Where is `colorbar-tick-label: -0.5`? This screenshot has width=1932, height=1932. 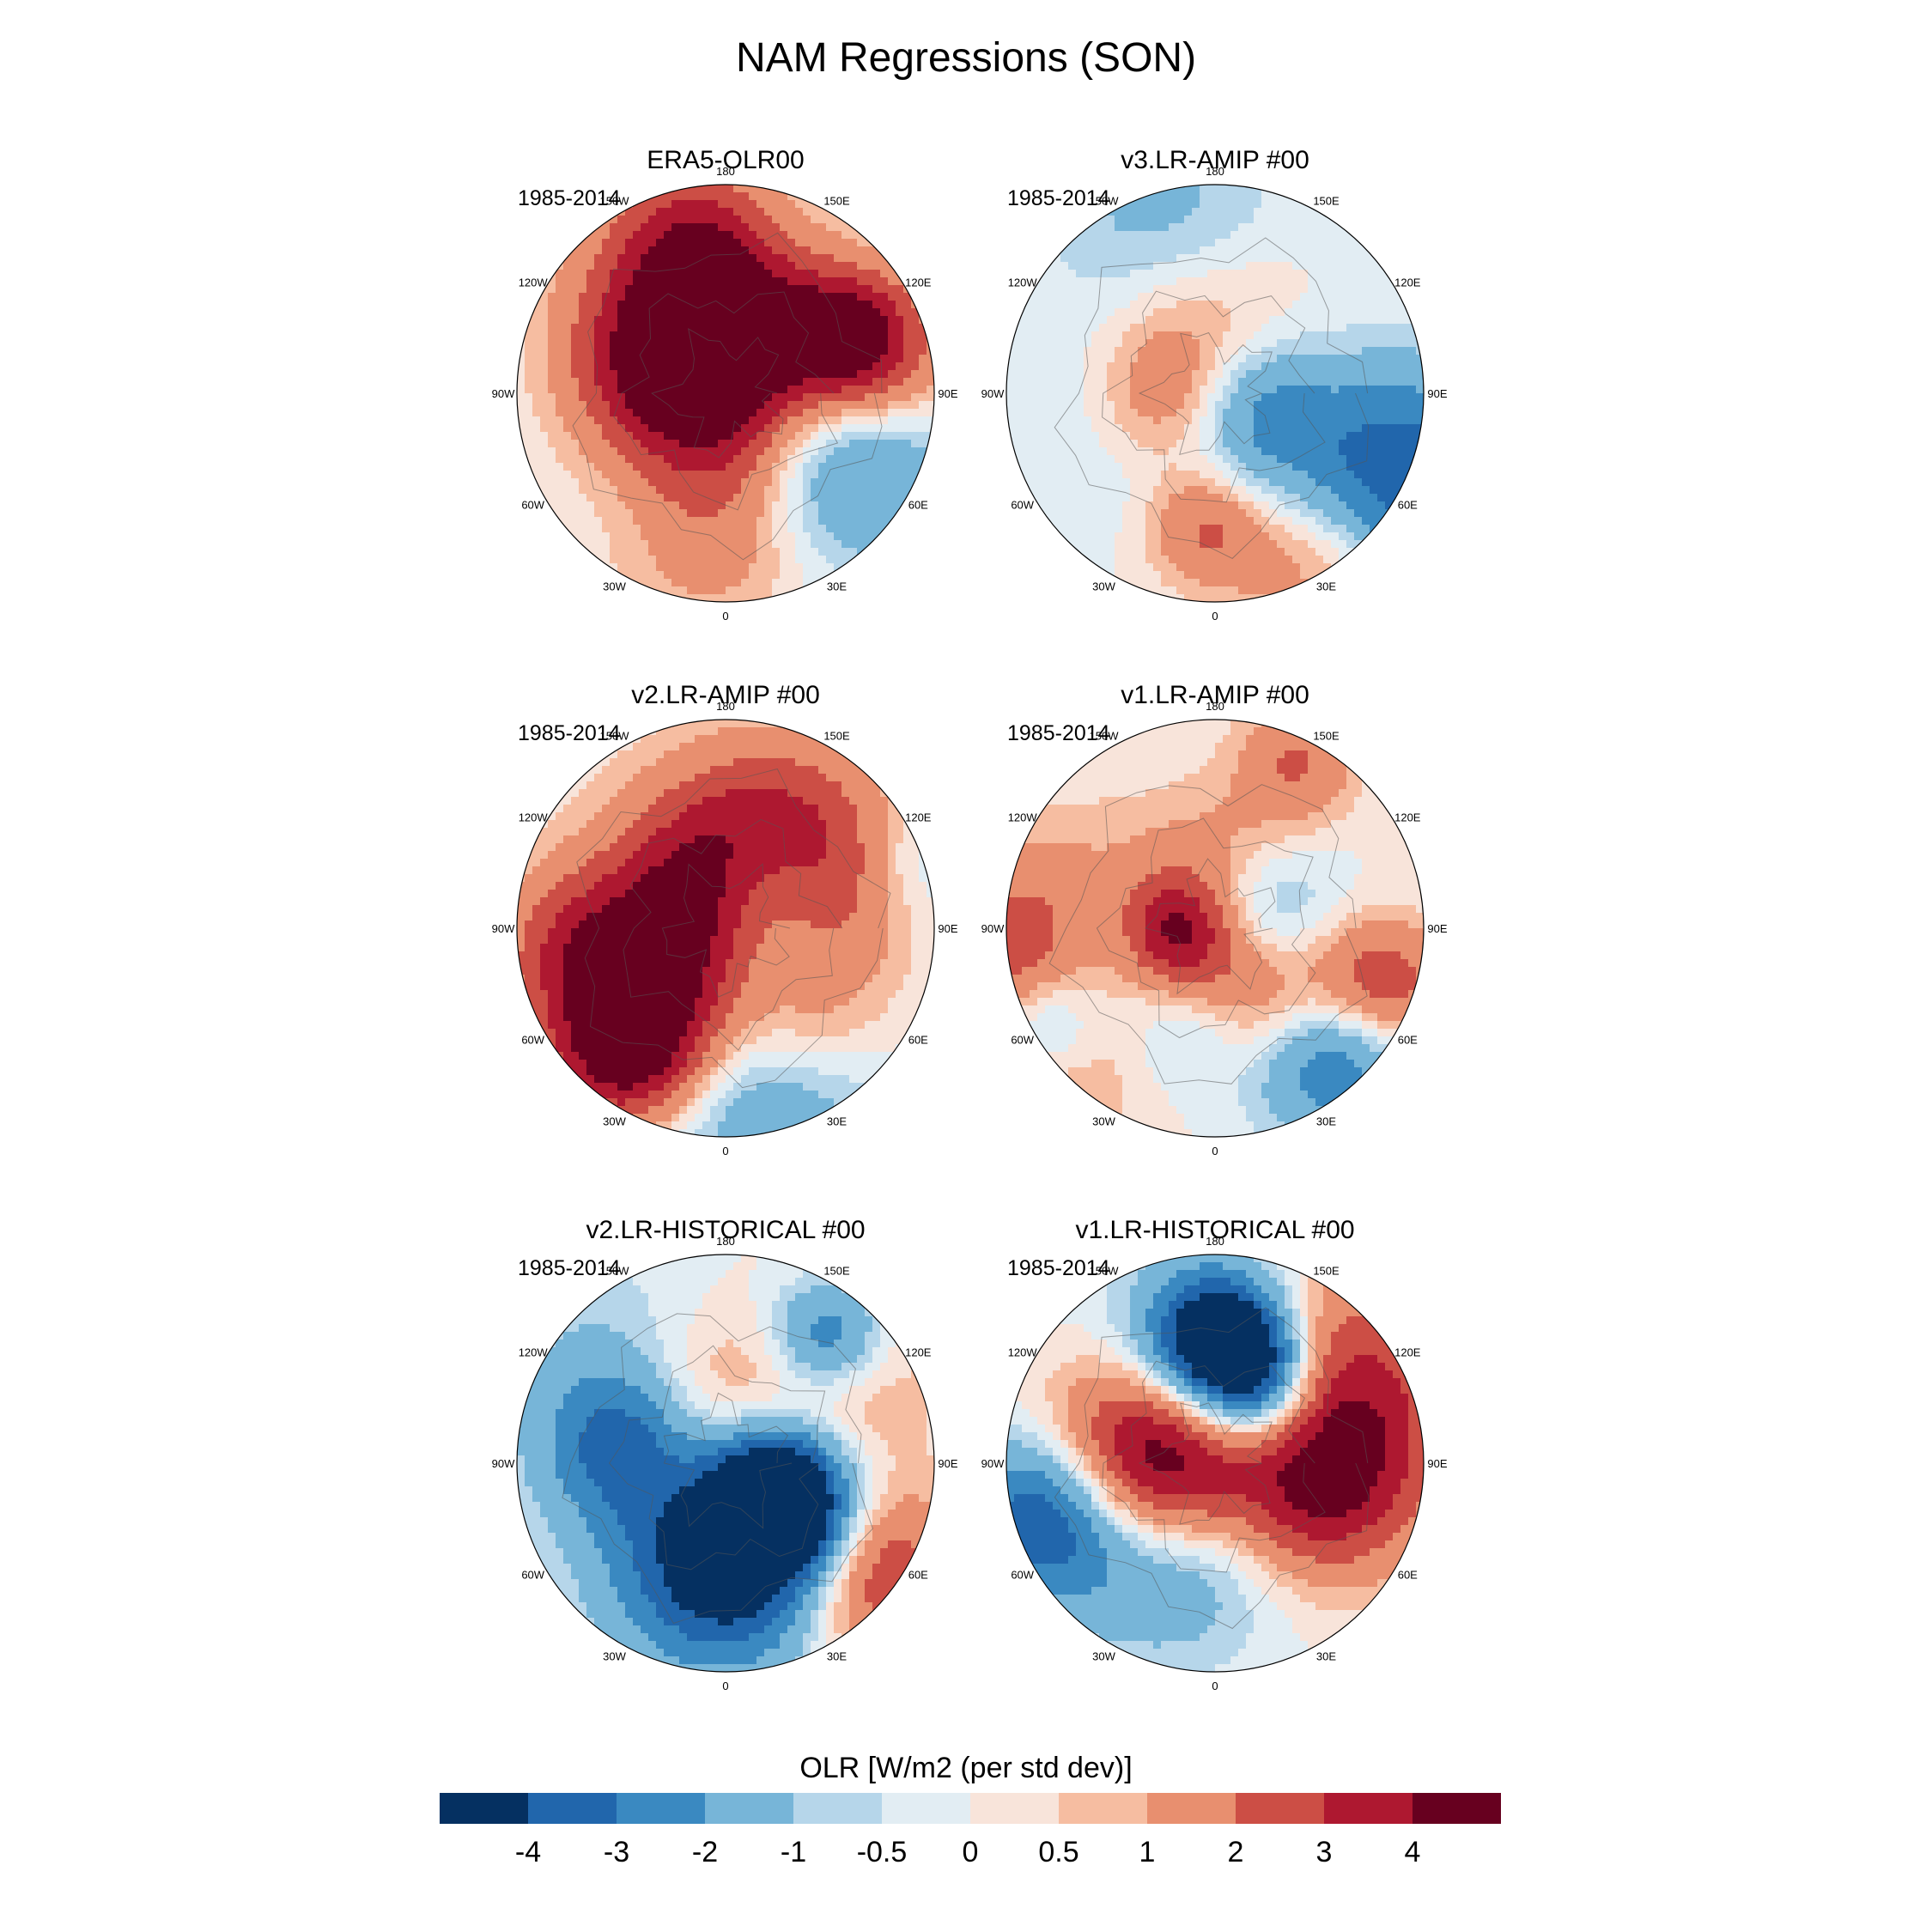
colorbar-tick-label: -0.5 is located at coordinates (882, 1852).